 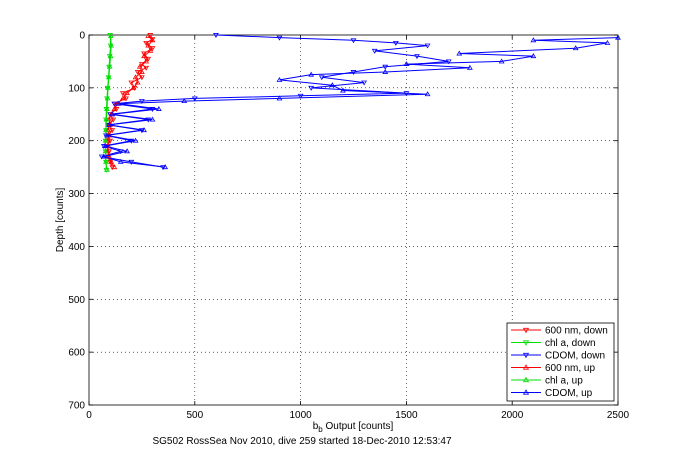 I want to click on y-tick-label: 400, so click(x=76, y=247).